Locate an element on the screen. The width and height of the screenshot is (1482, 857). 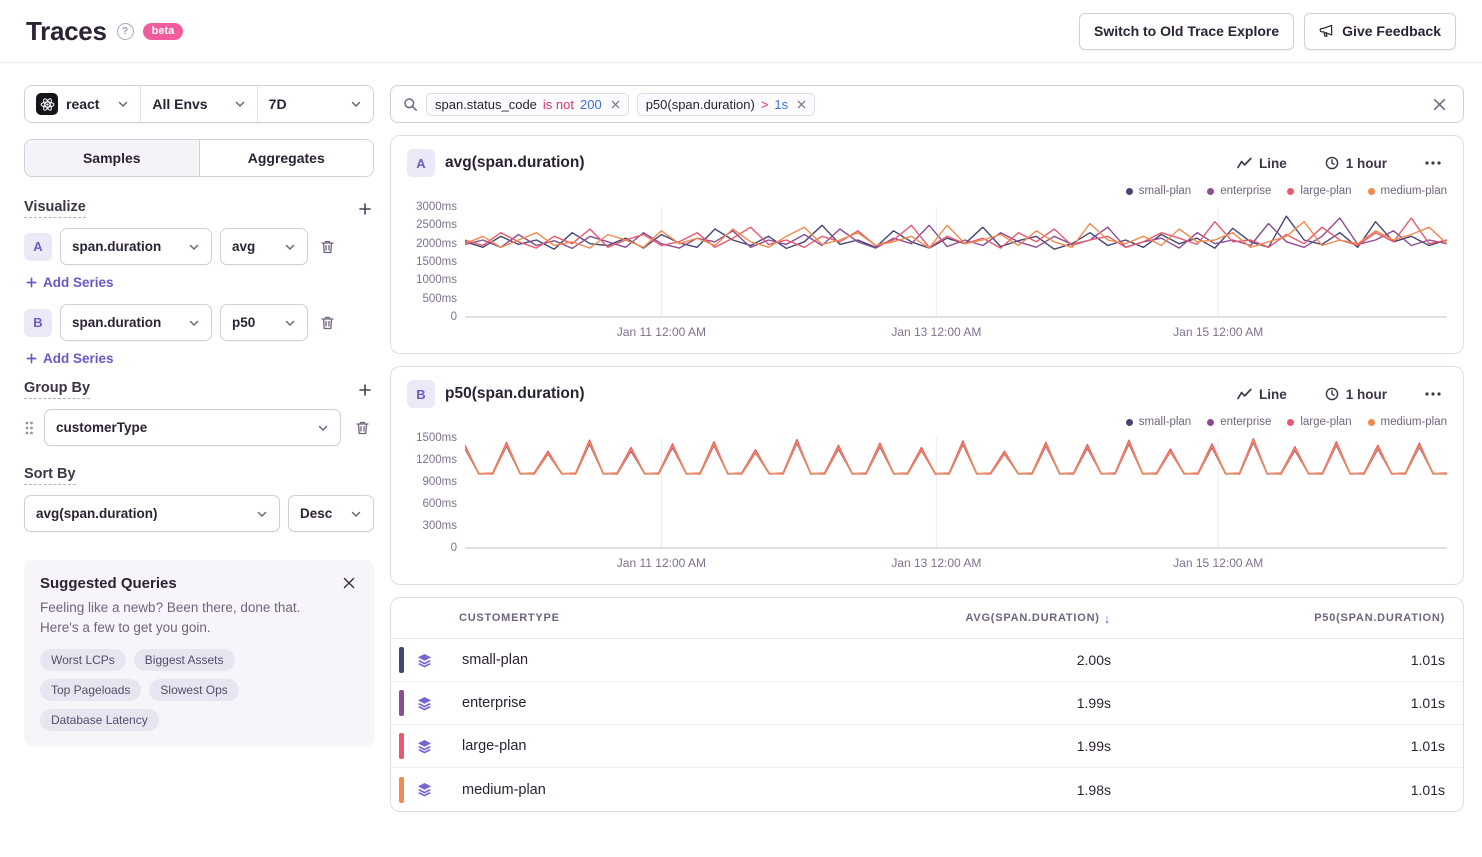
switch-old-trace-button: Switch to Old Trace Explore is located at coordinates (1187, 31).